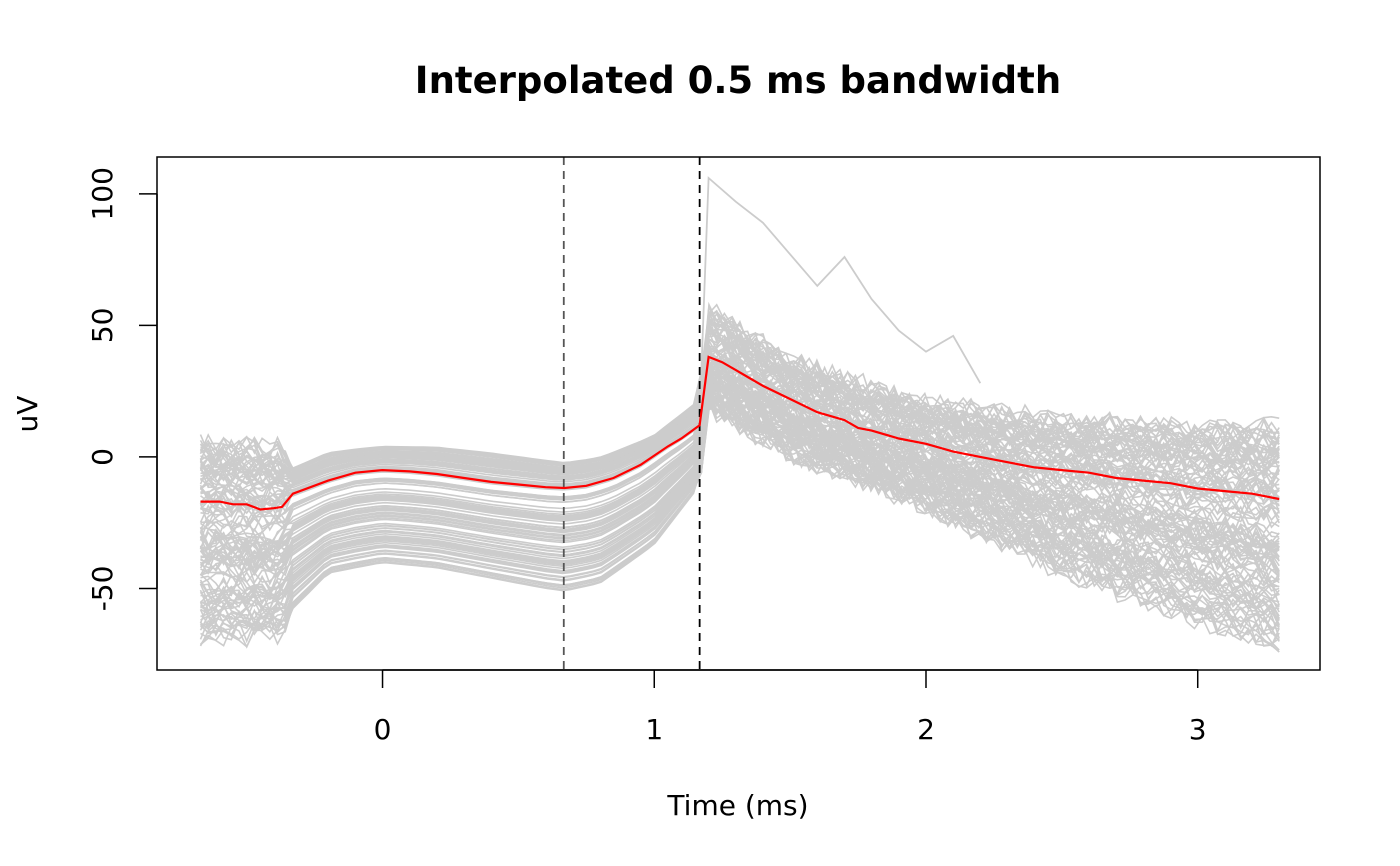 This screenshot has height=866, width=1400. I want to click on x-tick-label: 0, so click(383, 729).